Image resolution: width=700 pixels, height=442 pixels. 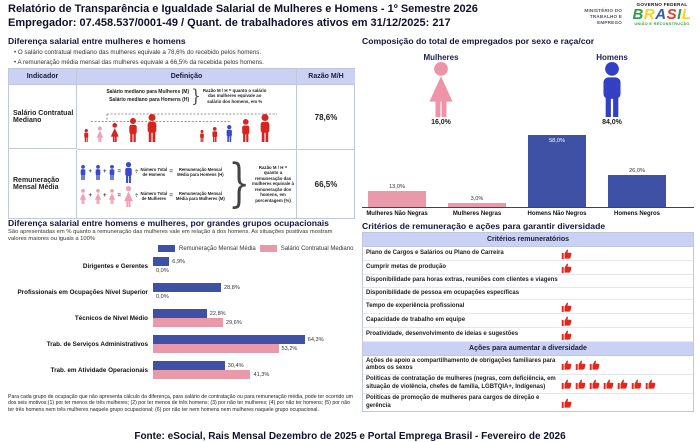 What do you see at coordinates (416, 319) in the screenshot?
I see `criteria-label: Capacidade de trabalho em equipe` at bounding box center [416, 319].